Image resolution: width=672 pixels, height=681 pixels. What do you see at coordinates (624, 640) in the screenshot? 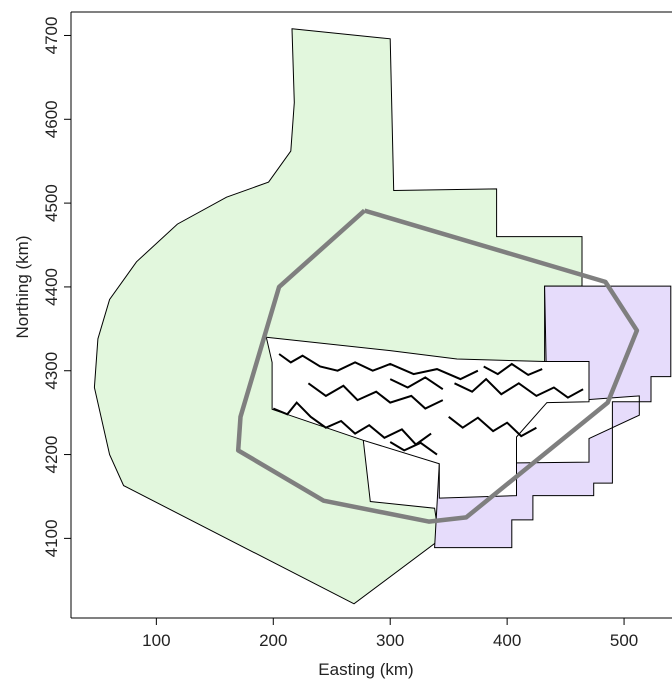
I see `x-tick-label: 500` at bounding box center [624, 640].